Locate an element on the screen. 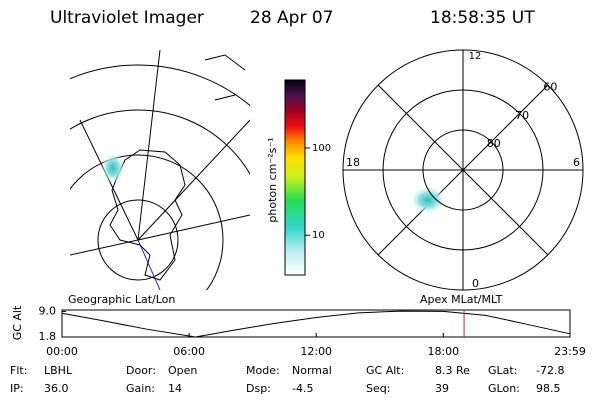  info-key: Flt: is located at coordinates (18, 370).